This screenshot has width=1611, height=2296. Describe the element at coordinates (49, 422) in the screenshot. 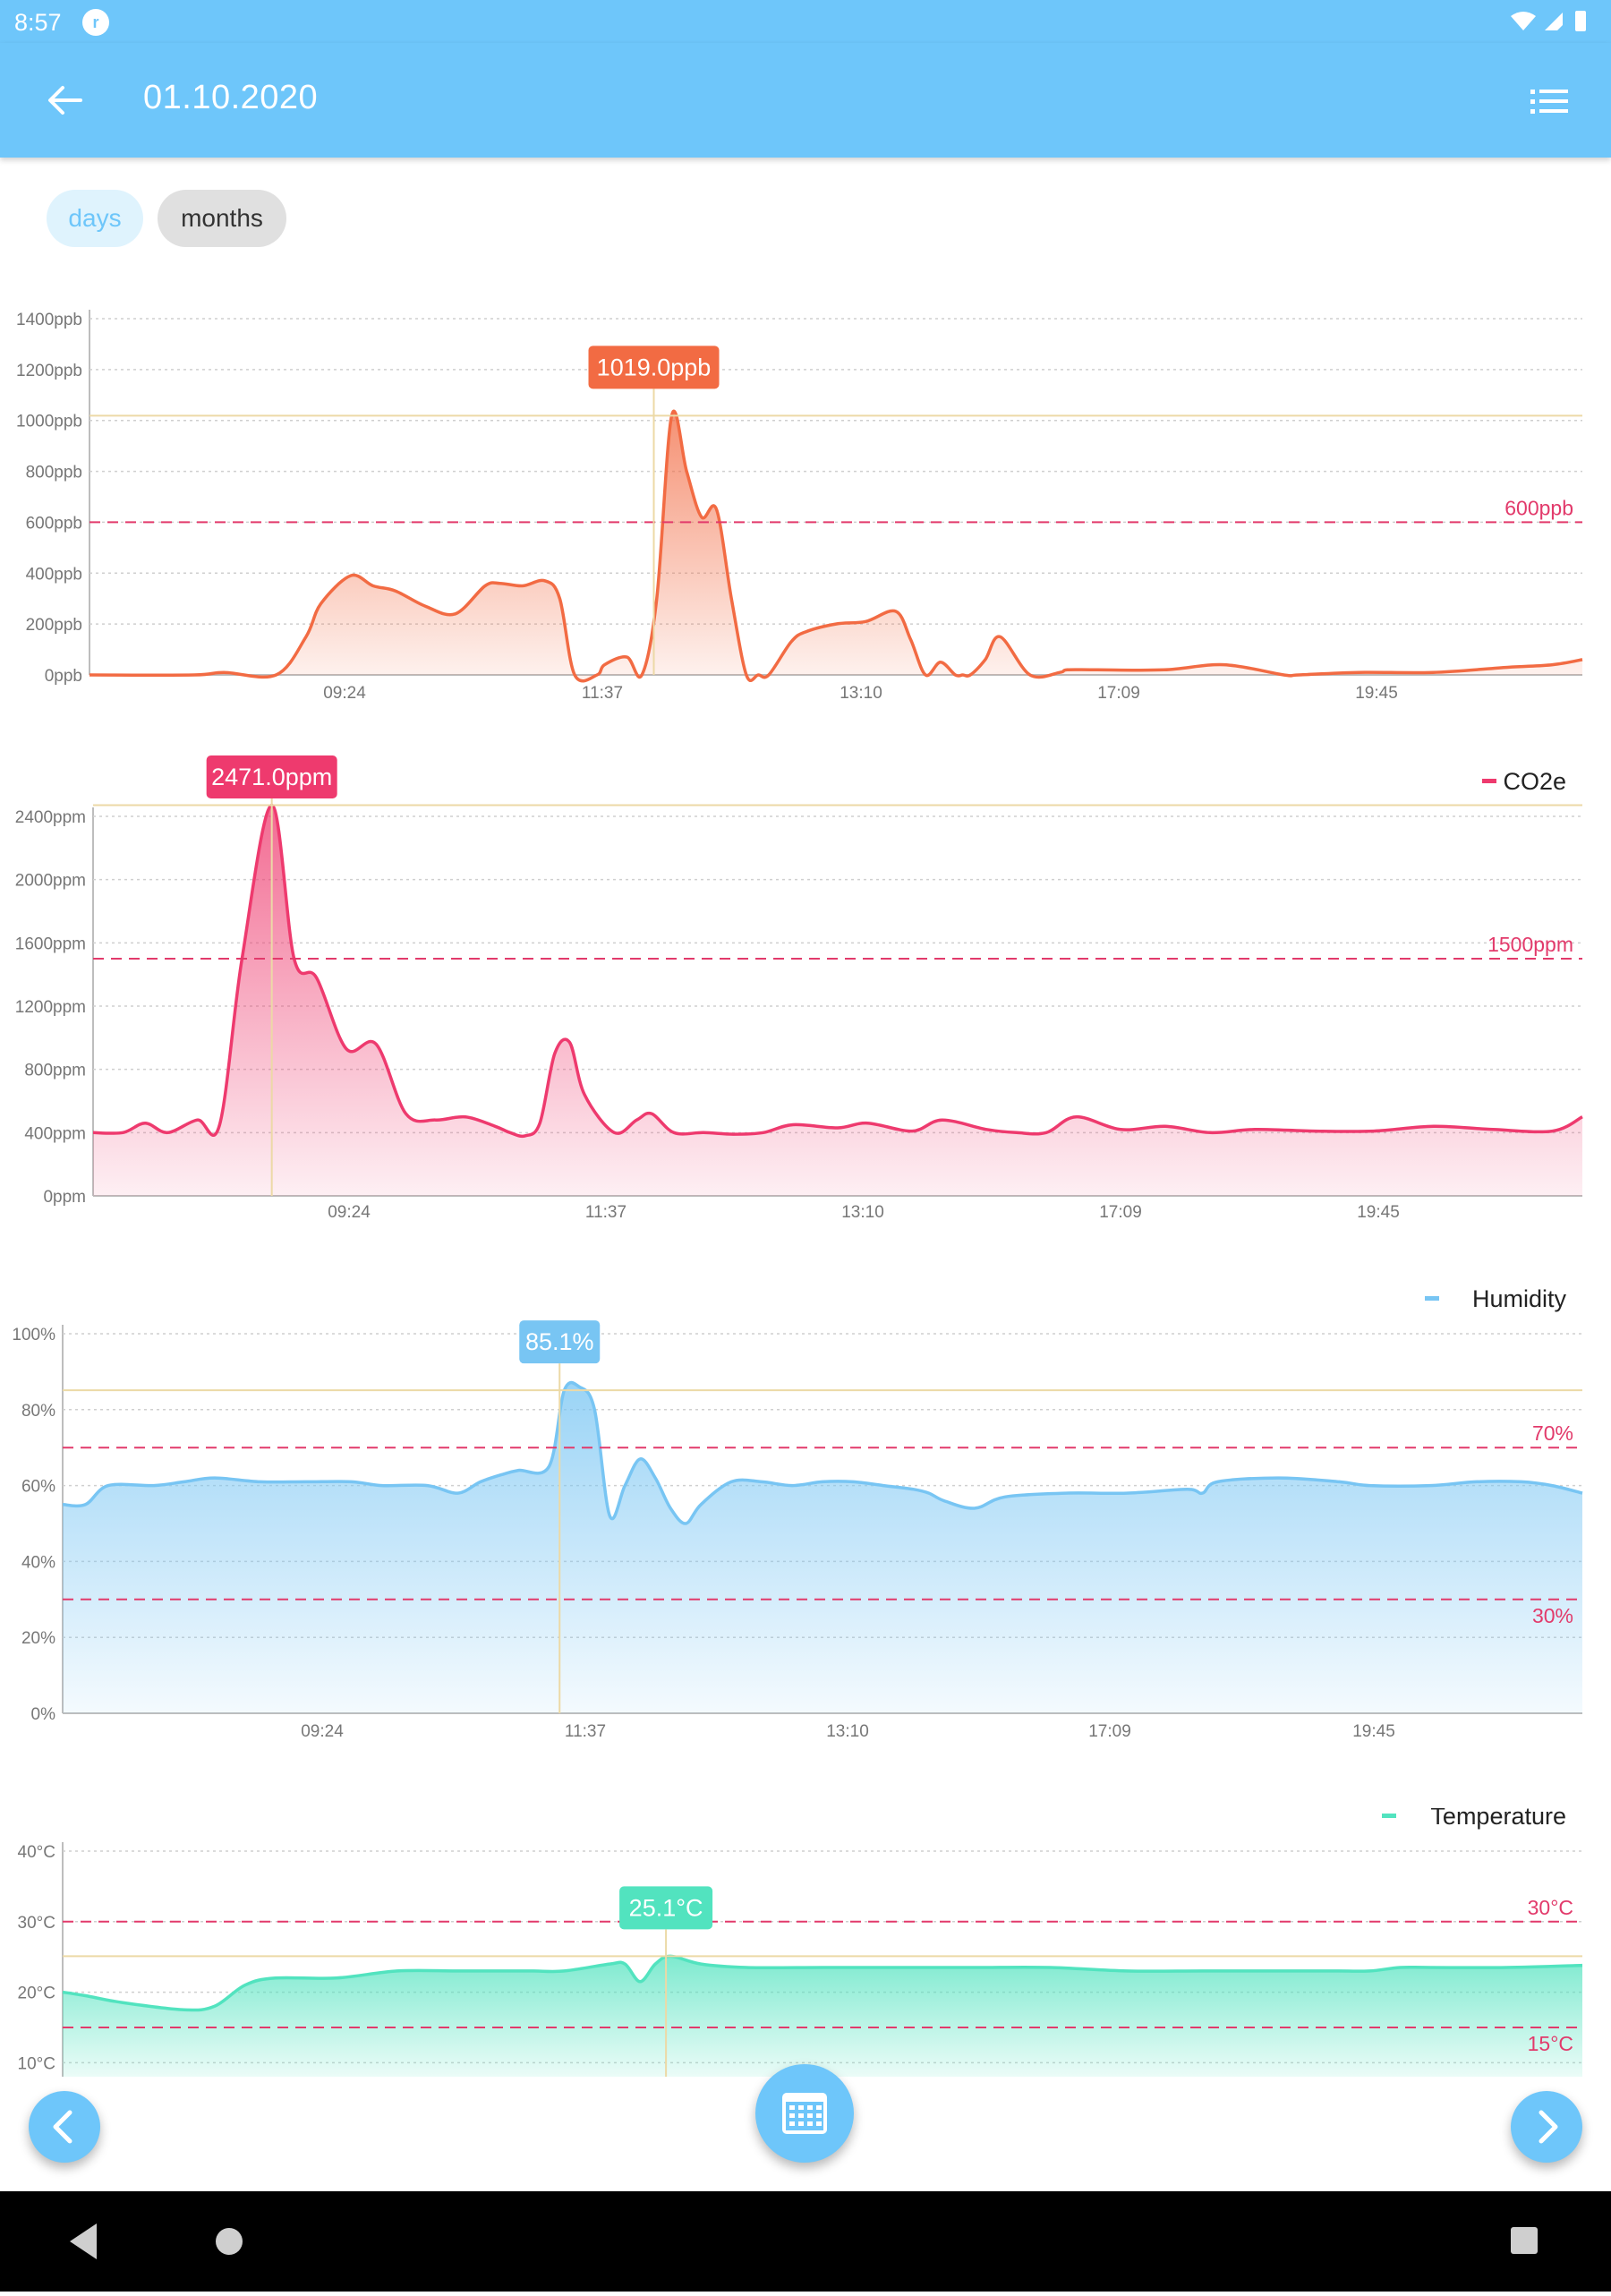

I see `y-tick-label: 1000ppb` at that location.